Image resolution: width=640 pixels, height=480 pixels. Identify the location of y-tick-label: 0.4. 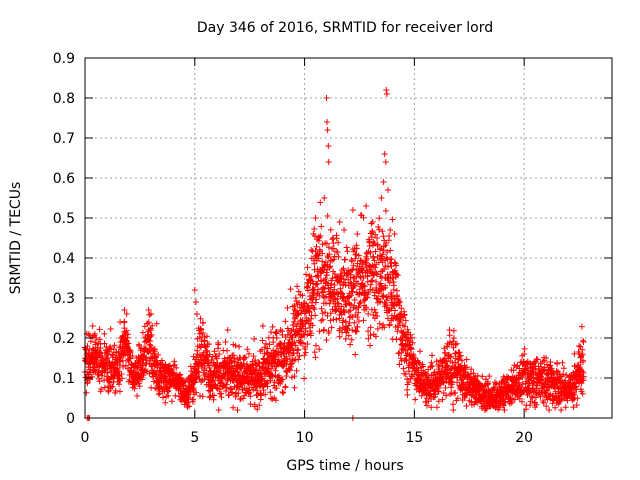
(64, 259).